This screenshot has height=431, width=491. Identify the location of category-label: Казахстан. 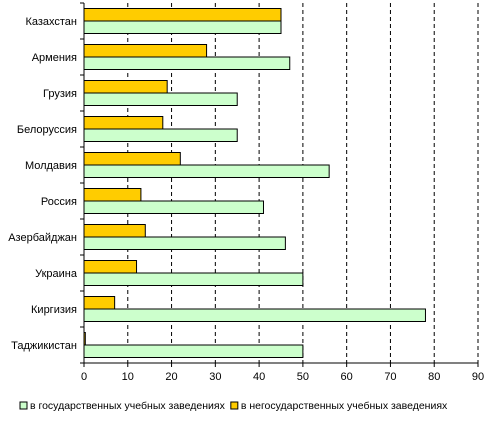
(51, 22).